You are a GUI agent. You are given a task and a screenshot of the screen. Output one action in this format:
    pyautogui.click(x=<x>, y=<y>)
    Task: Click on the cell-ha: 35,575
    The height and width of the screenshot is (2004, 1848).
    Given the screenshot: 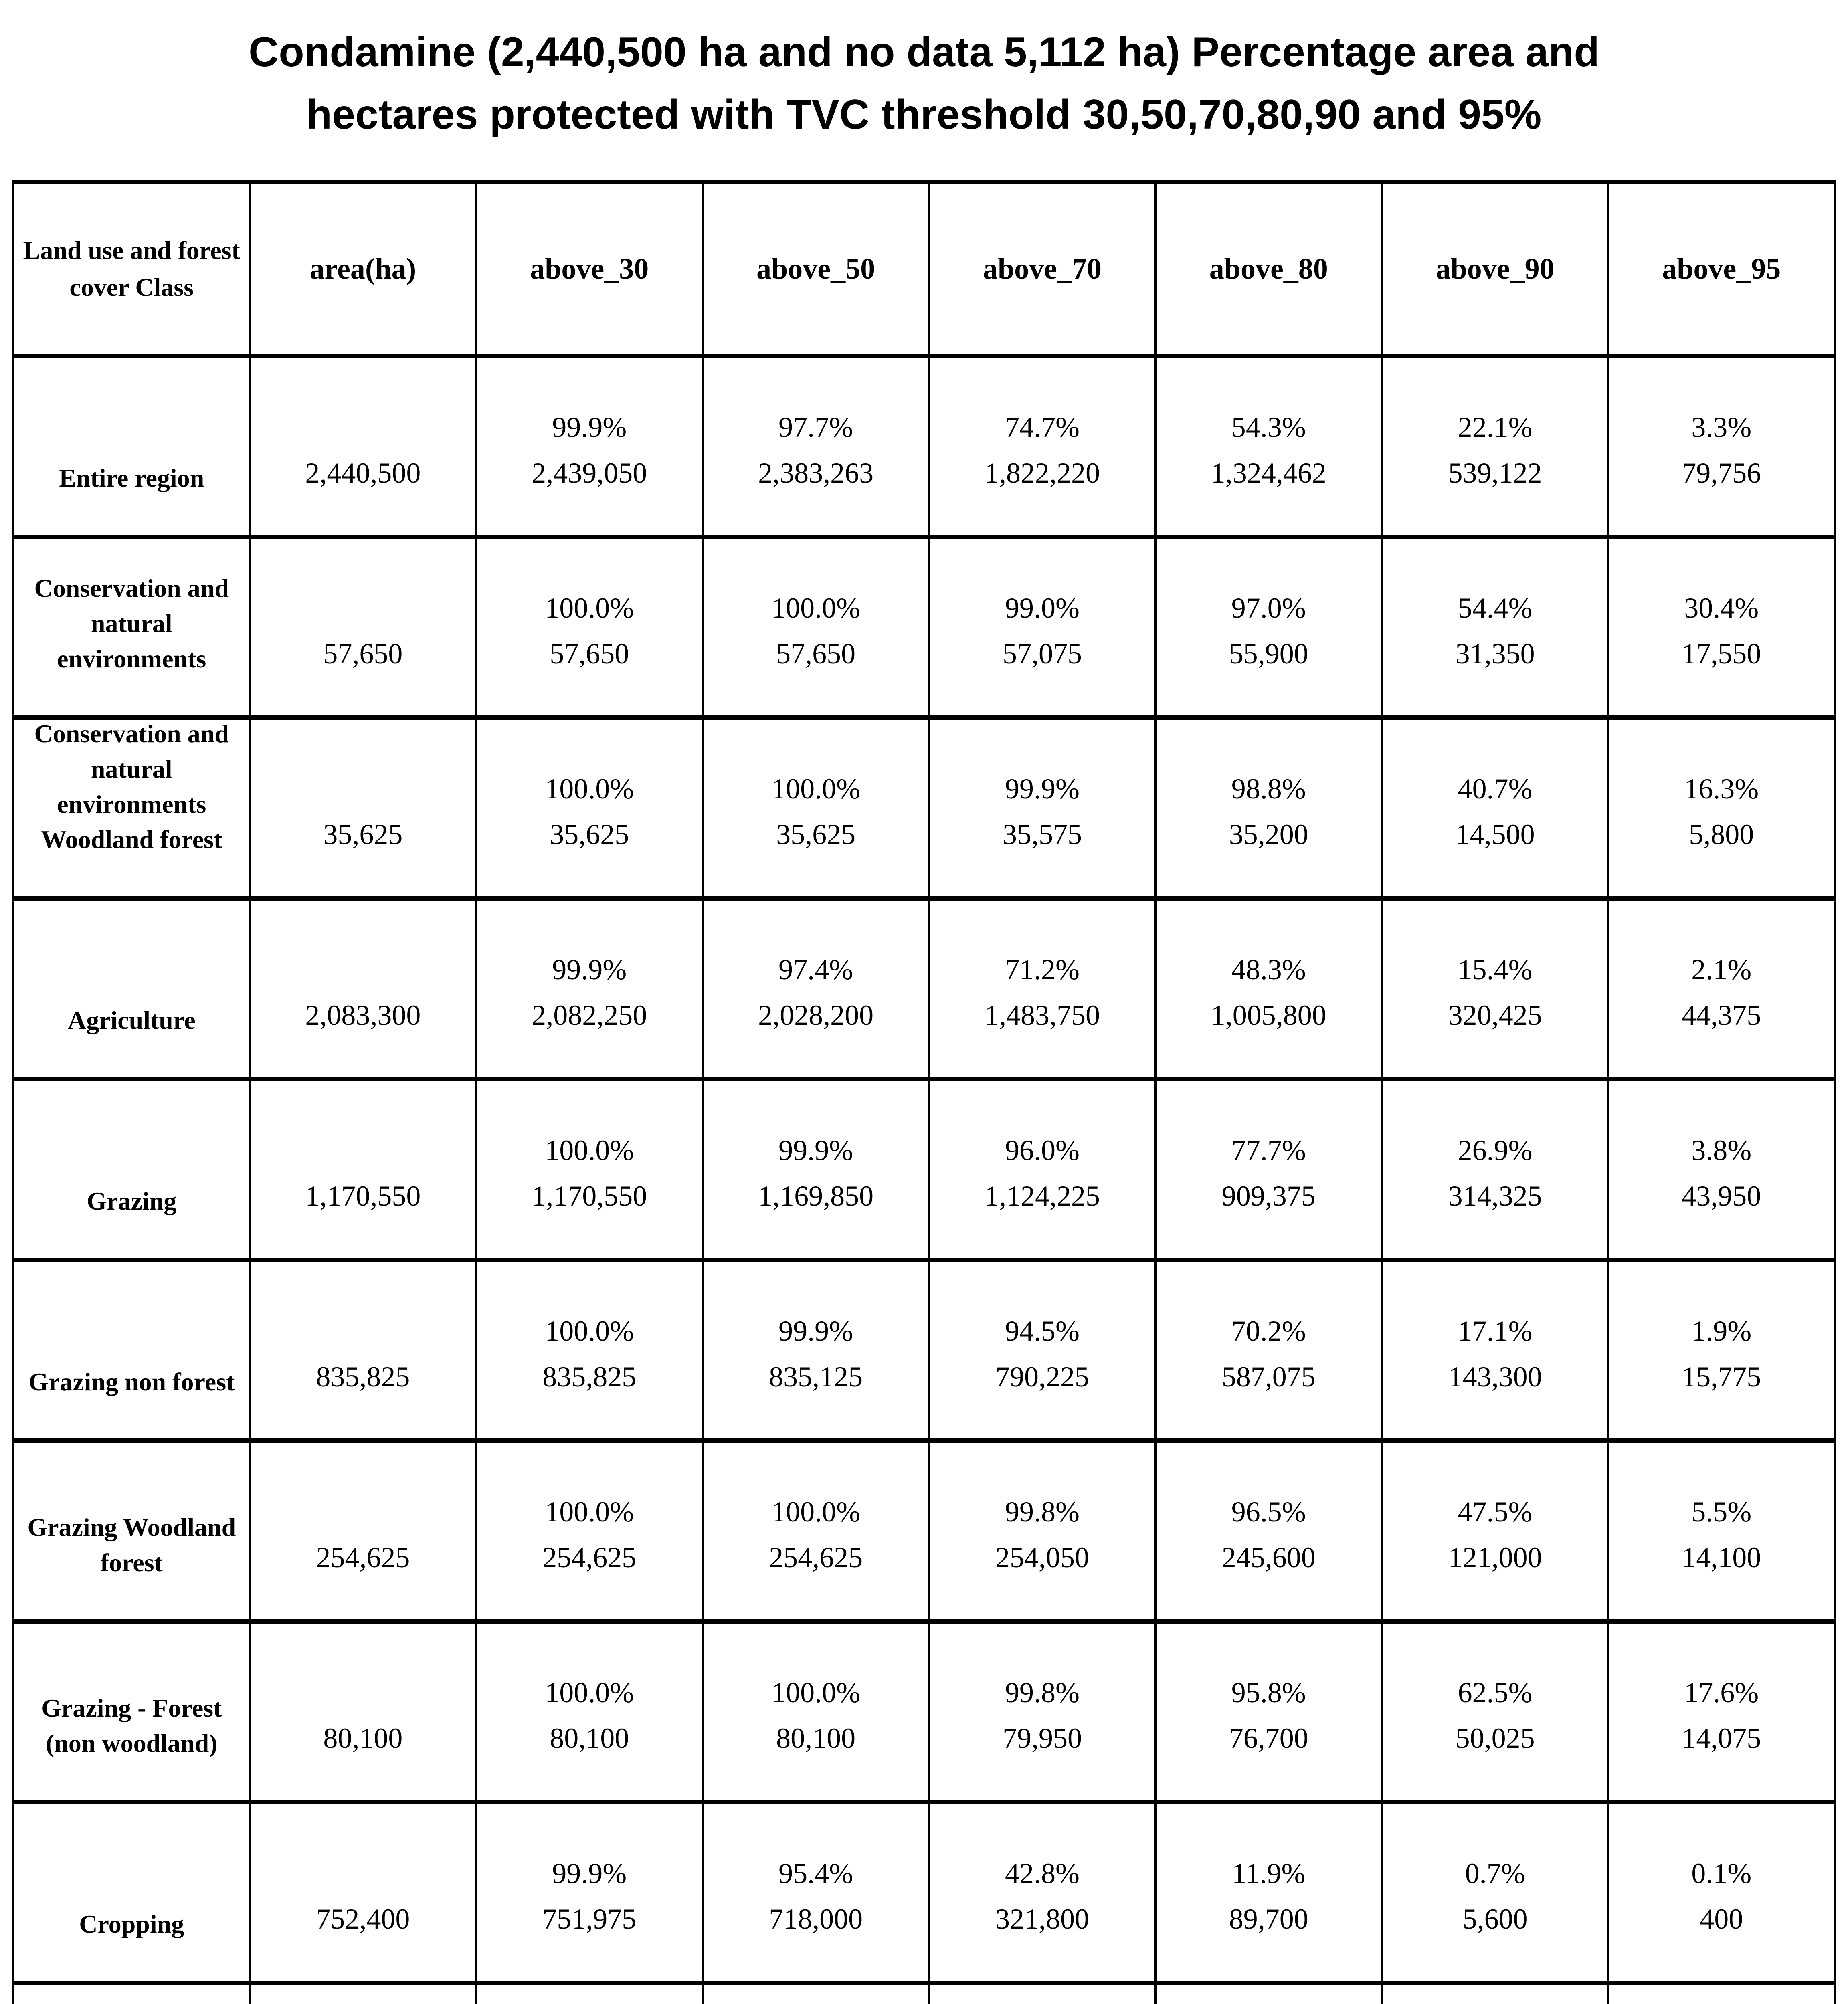 What is the action you would take?
    pyautogui.click(x=1042, y=834)
    